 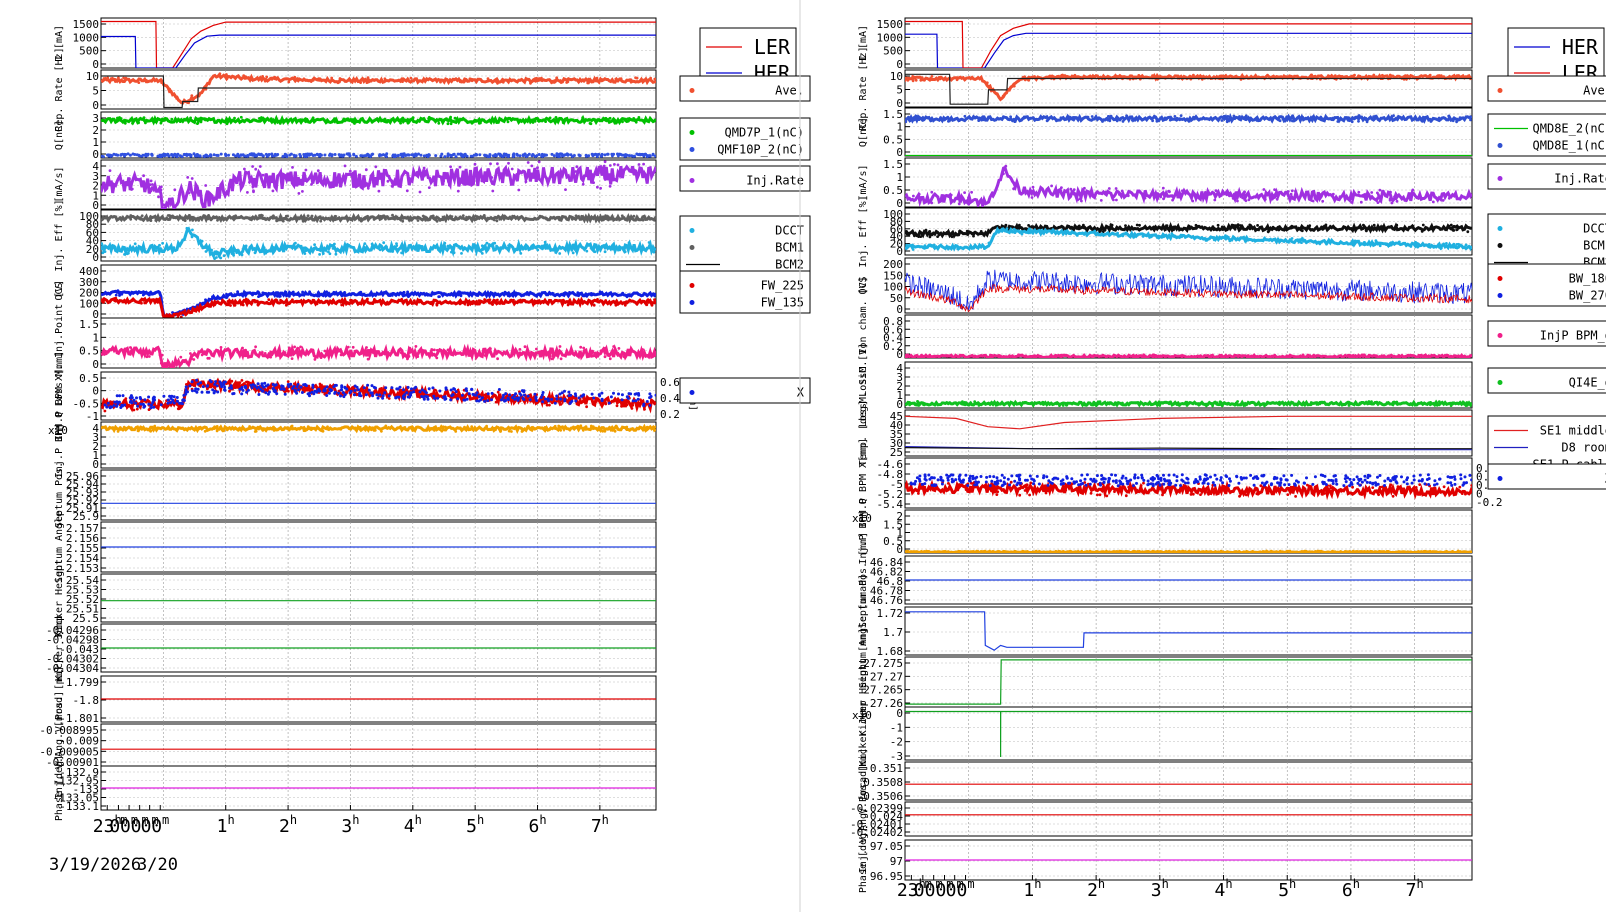 I want to click on y-tick-label: 1, so click(x=95, y=142).